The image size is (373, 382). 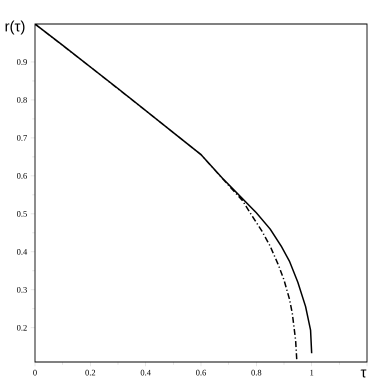 What do you see at coordinates (21, 289) in the screenshot?
I see `y-tick-label: 0.3` at bounding box center [21, 289].